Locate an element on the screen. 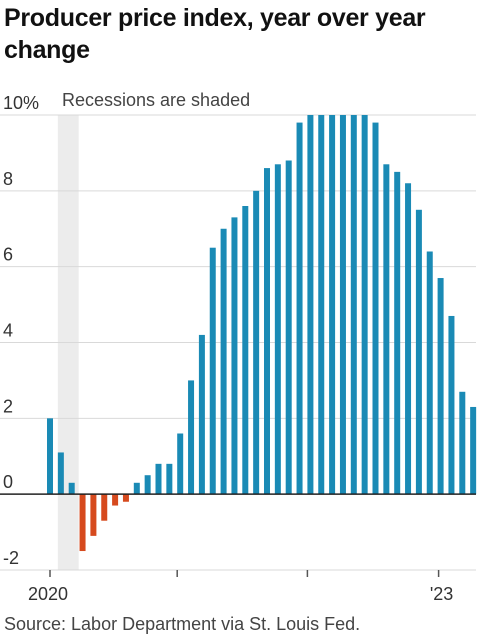 The width and height of the screenshot is (480, 640). y-tick-label: 4 is located at coordinates (8, 331).